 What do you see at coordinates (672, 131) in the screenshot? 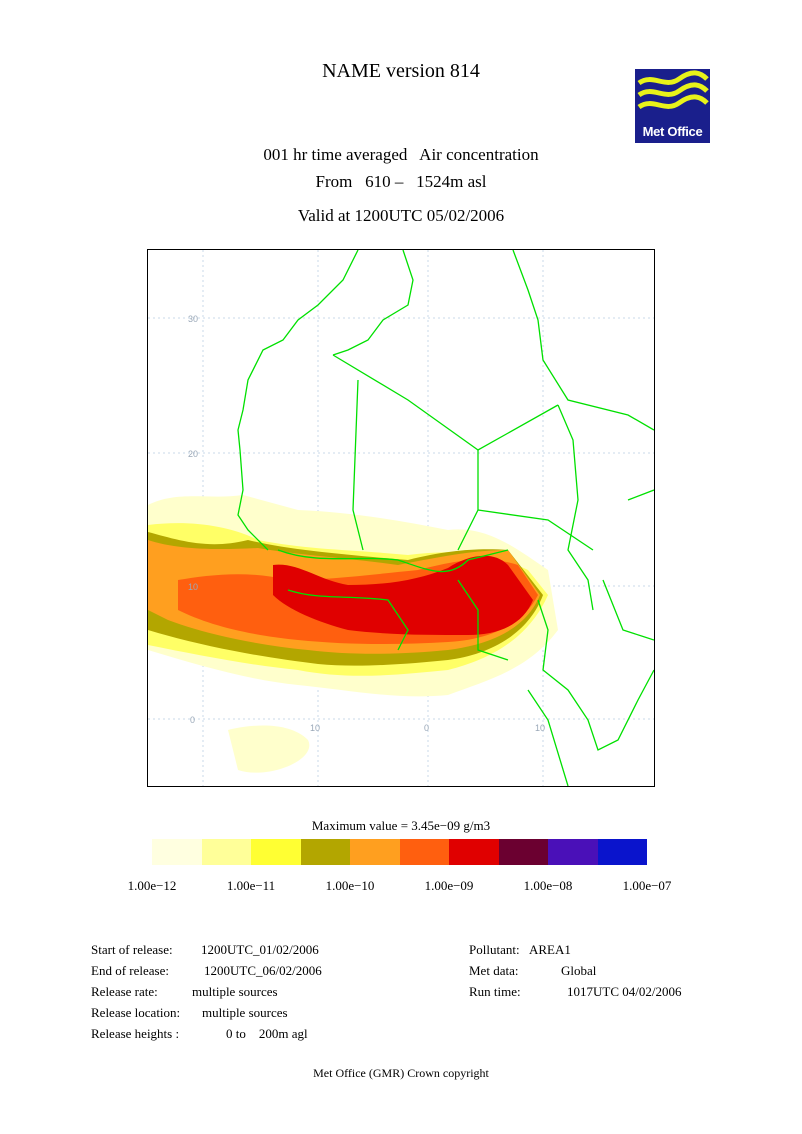
I see `logo-text: Met Office` at bounding box center [672, 131].